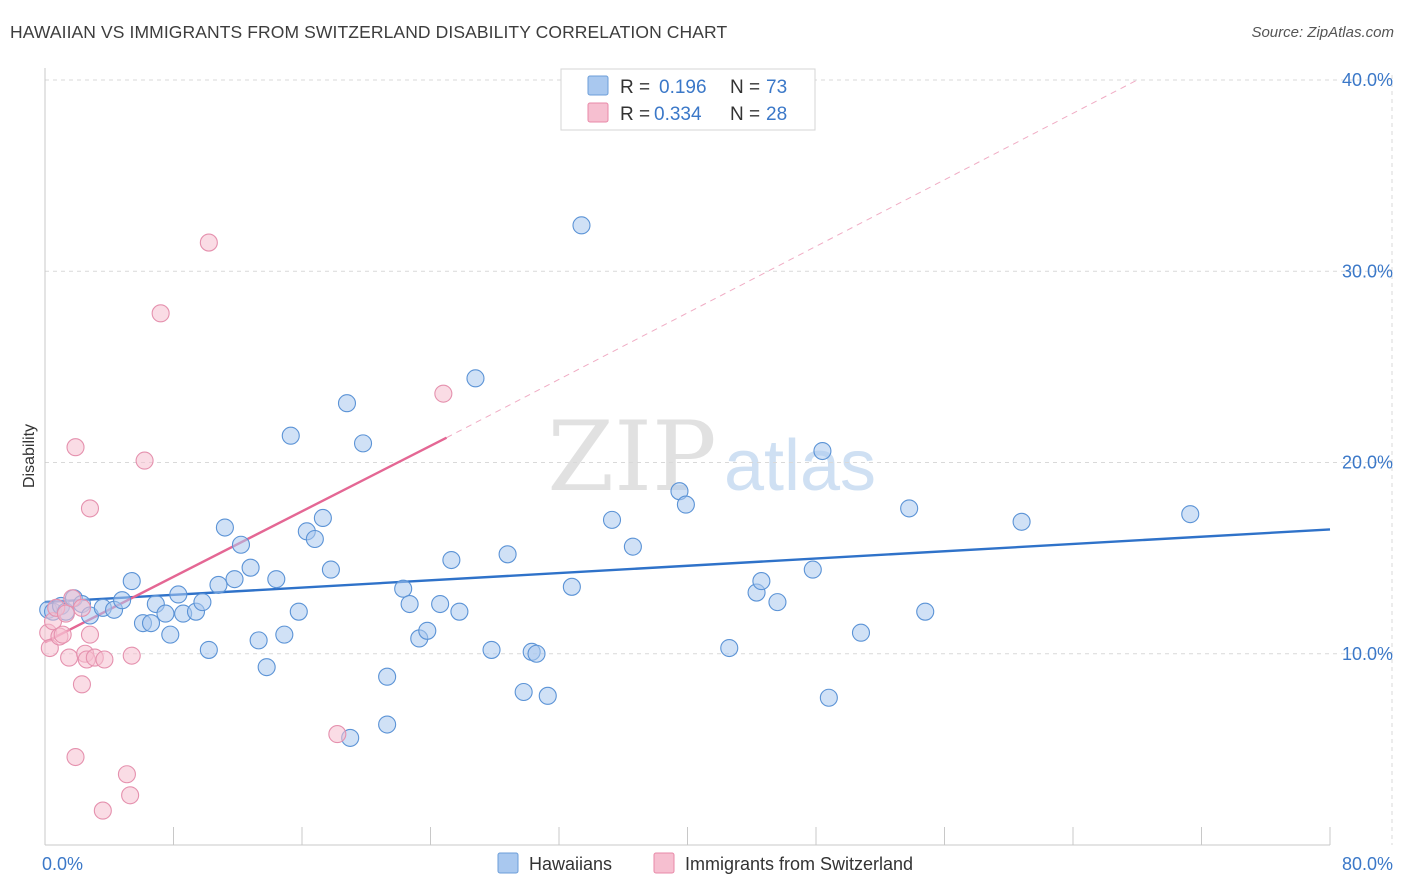 Image resolution: width=1406 pixels, height=892 pixels. Describe the element at coordinates (635, 87) in the screenshot. I see `legend-r-label-1: R =` at that location.